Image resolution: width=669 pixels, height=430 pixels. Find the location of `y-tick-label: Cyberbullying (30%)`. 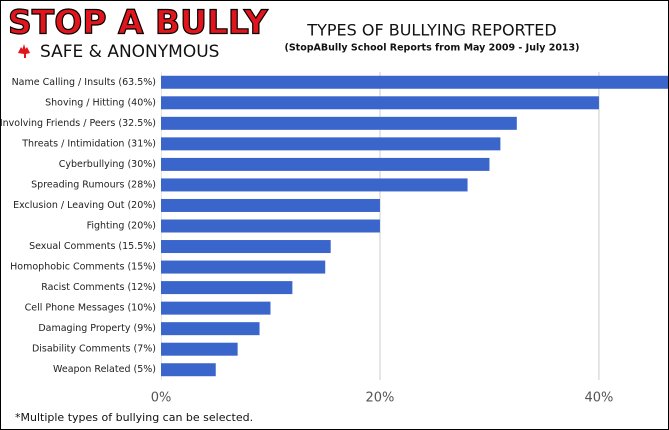

y-tick-label: Cyberbullying (30%) is located at coordinates (107, 164).